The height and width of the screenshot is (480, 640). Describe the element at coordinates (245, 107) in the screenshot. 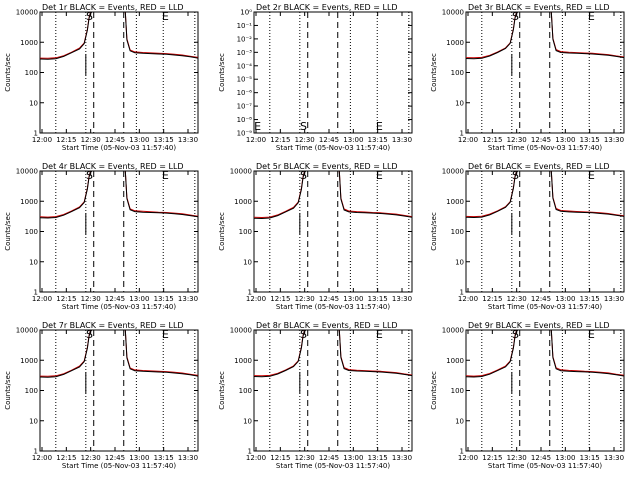

I see `y-tick-label: 10⁻⁷` at that location.